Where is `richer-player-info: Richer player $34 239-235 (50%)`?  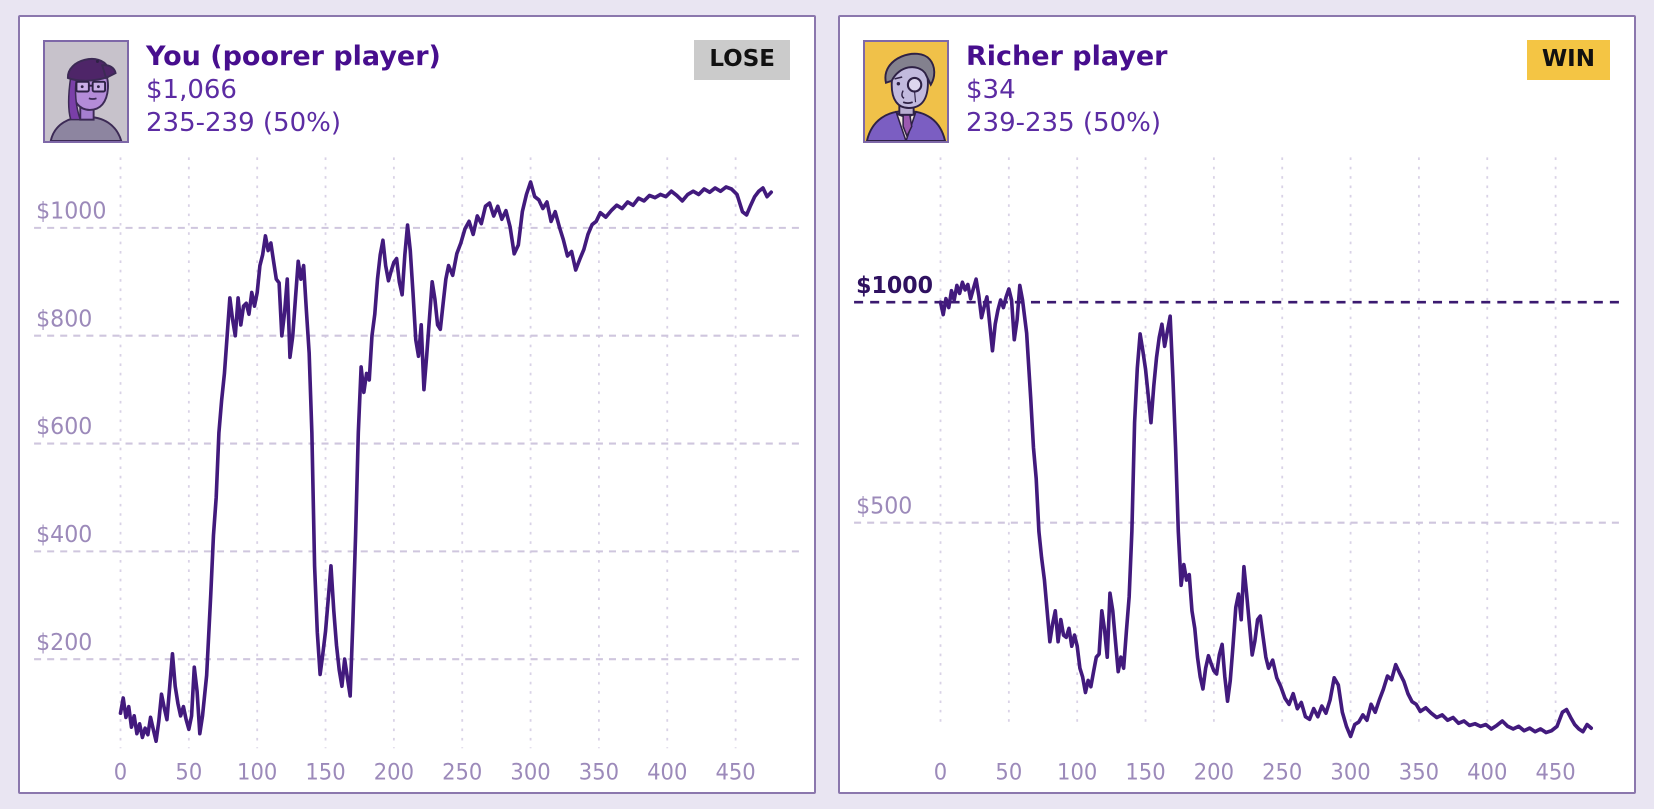
richer-player-info: Richer player $34 239-235 (50%) is located at coordinates (1067, 90).